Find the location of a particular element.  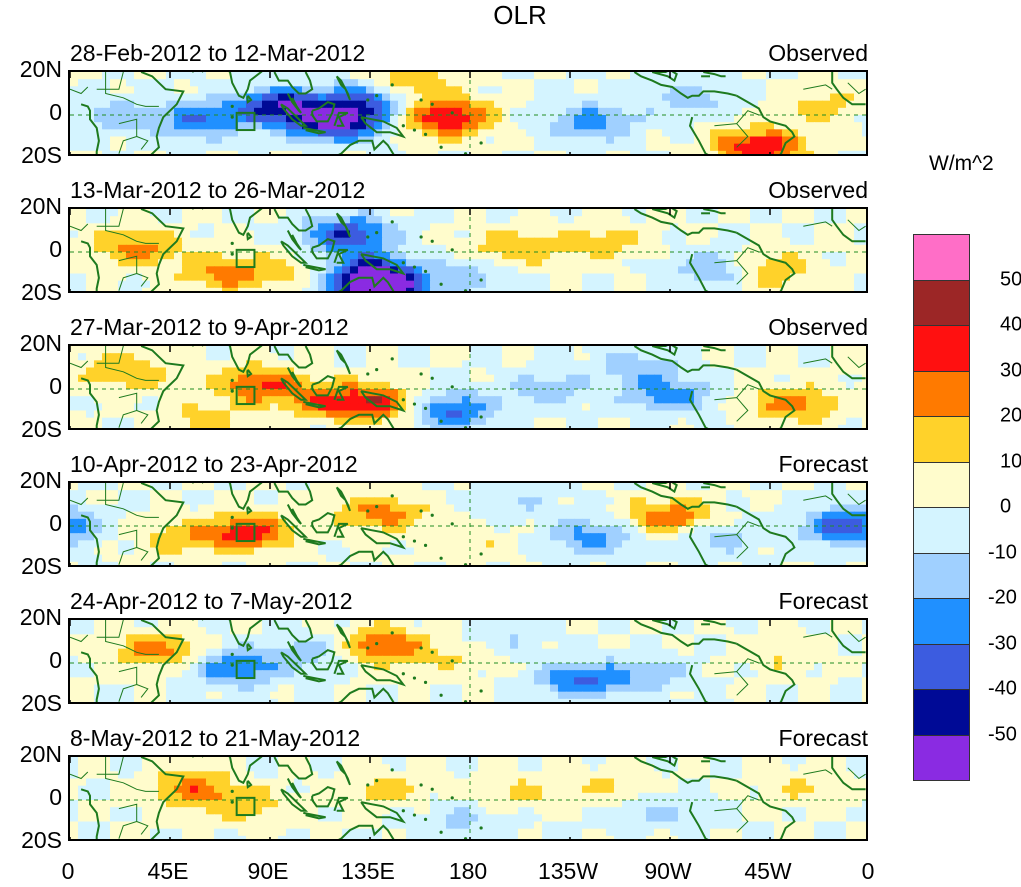

heatmap-panel is located at coordinates (468, 113).